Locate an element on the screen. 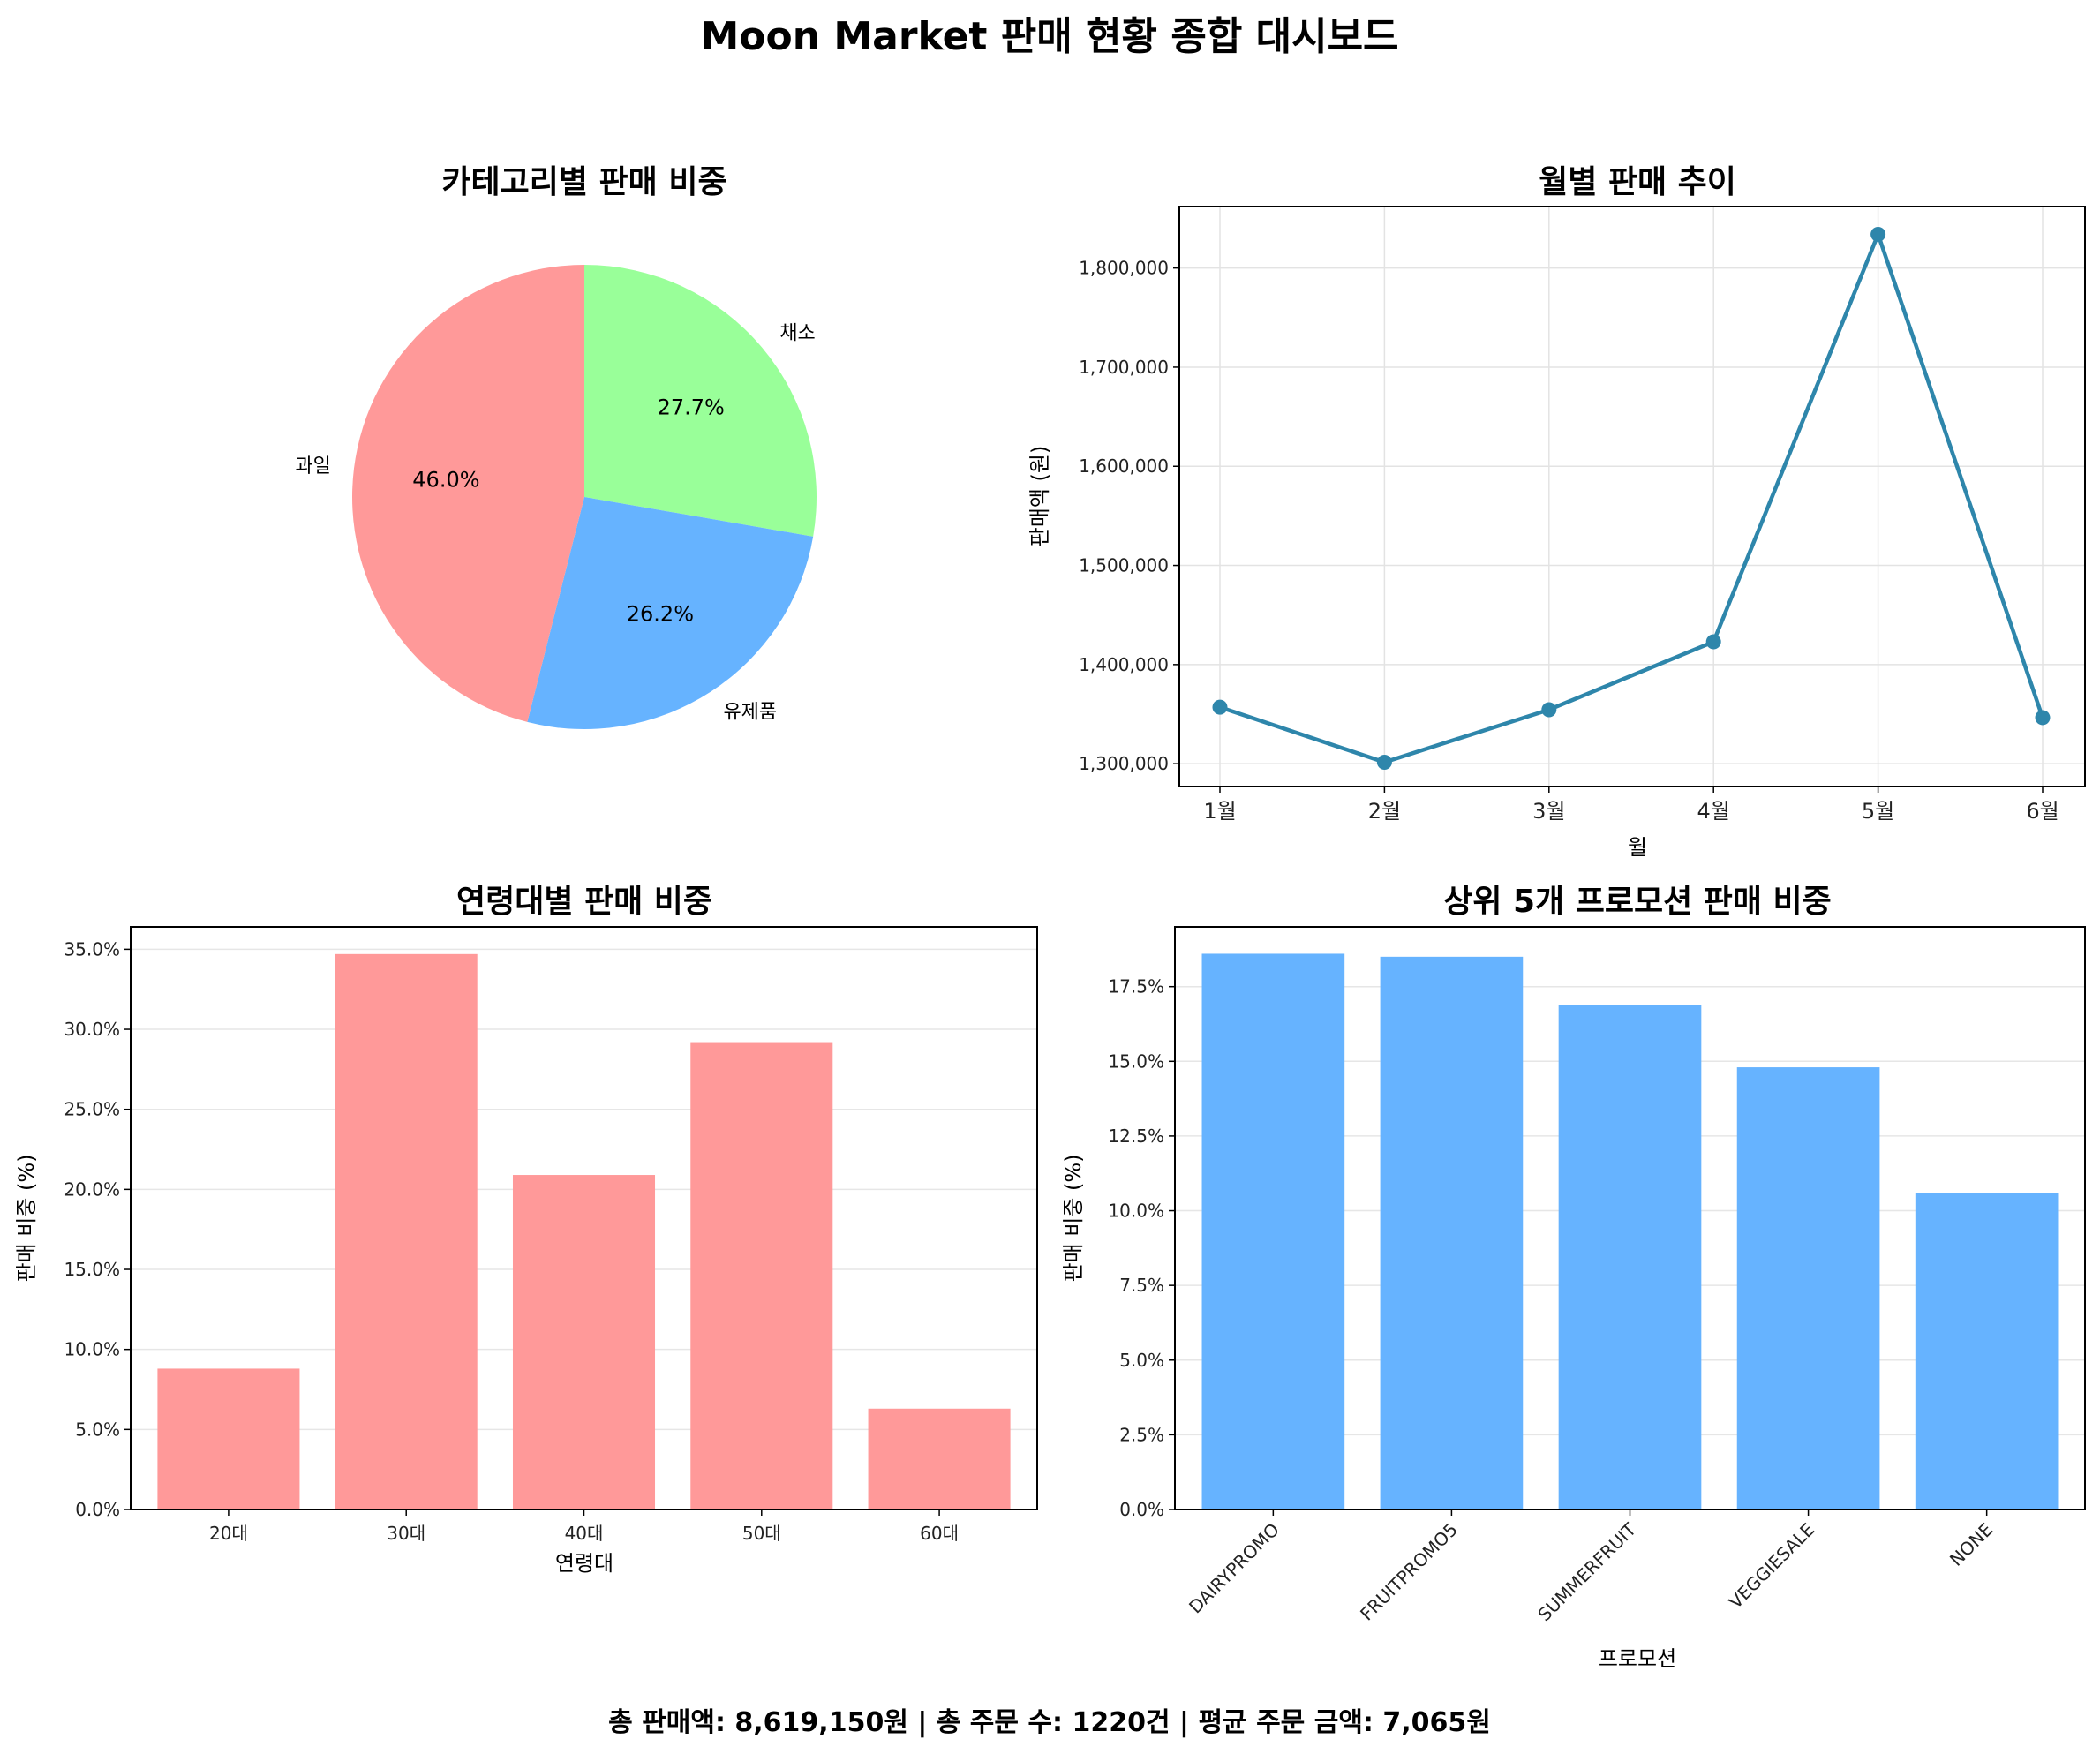  y-tick-label: 1,300,000 is located at coordinates (1124, 764).